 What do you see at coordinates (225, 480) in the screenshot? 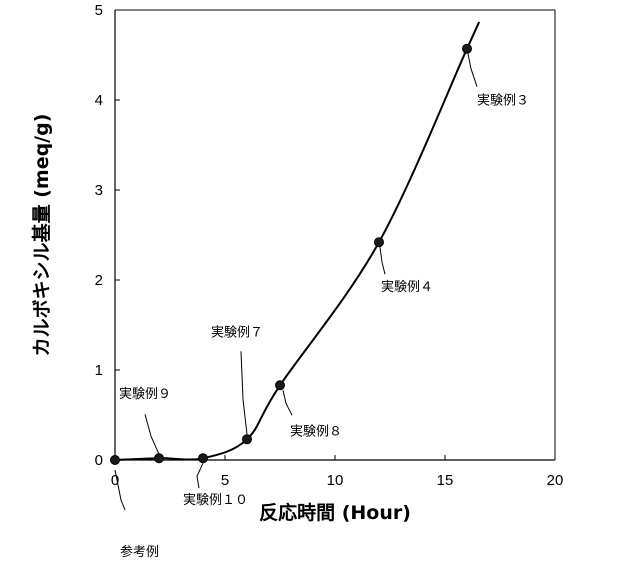
I see `x-tick-label: 5` at bounding box center [225, 480].